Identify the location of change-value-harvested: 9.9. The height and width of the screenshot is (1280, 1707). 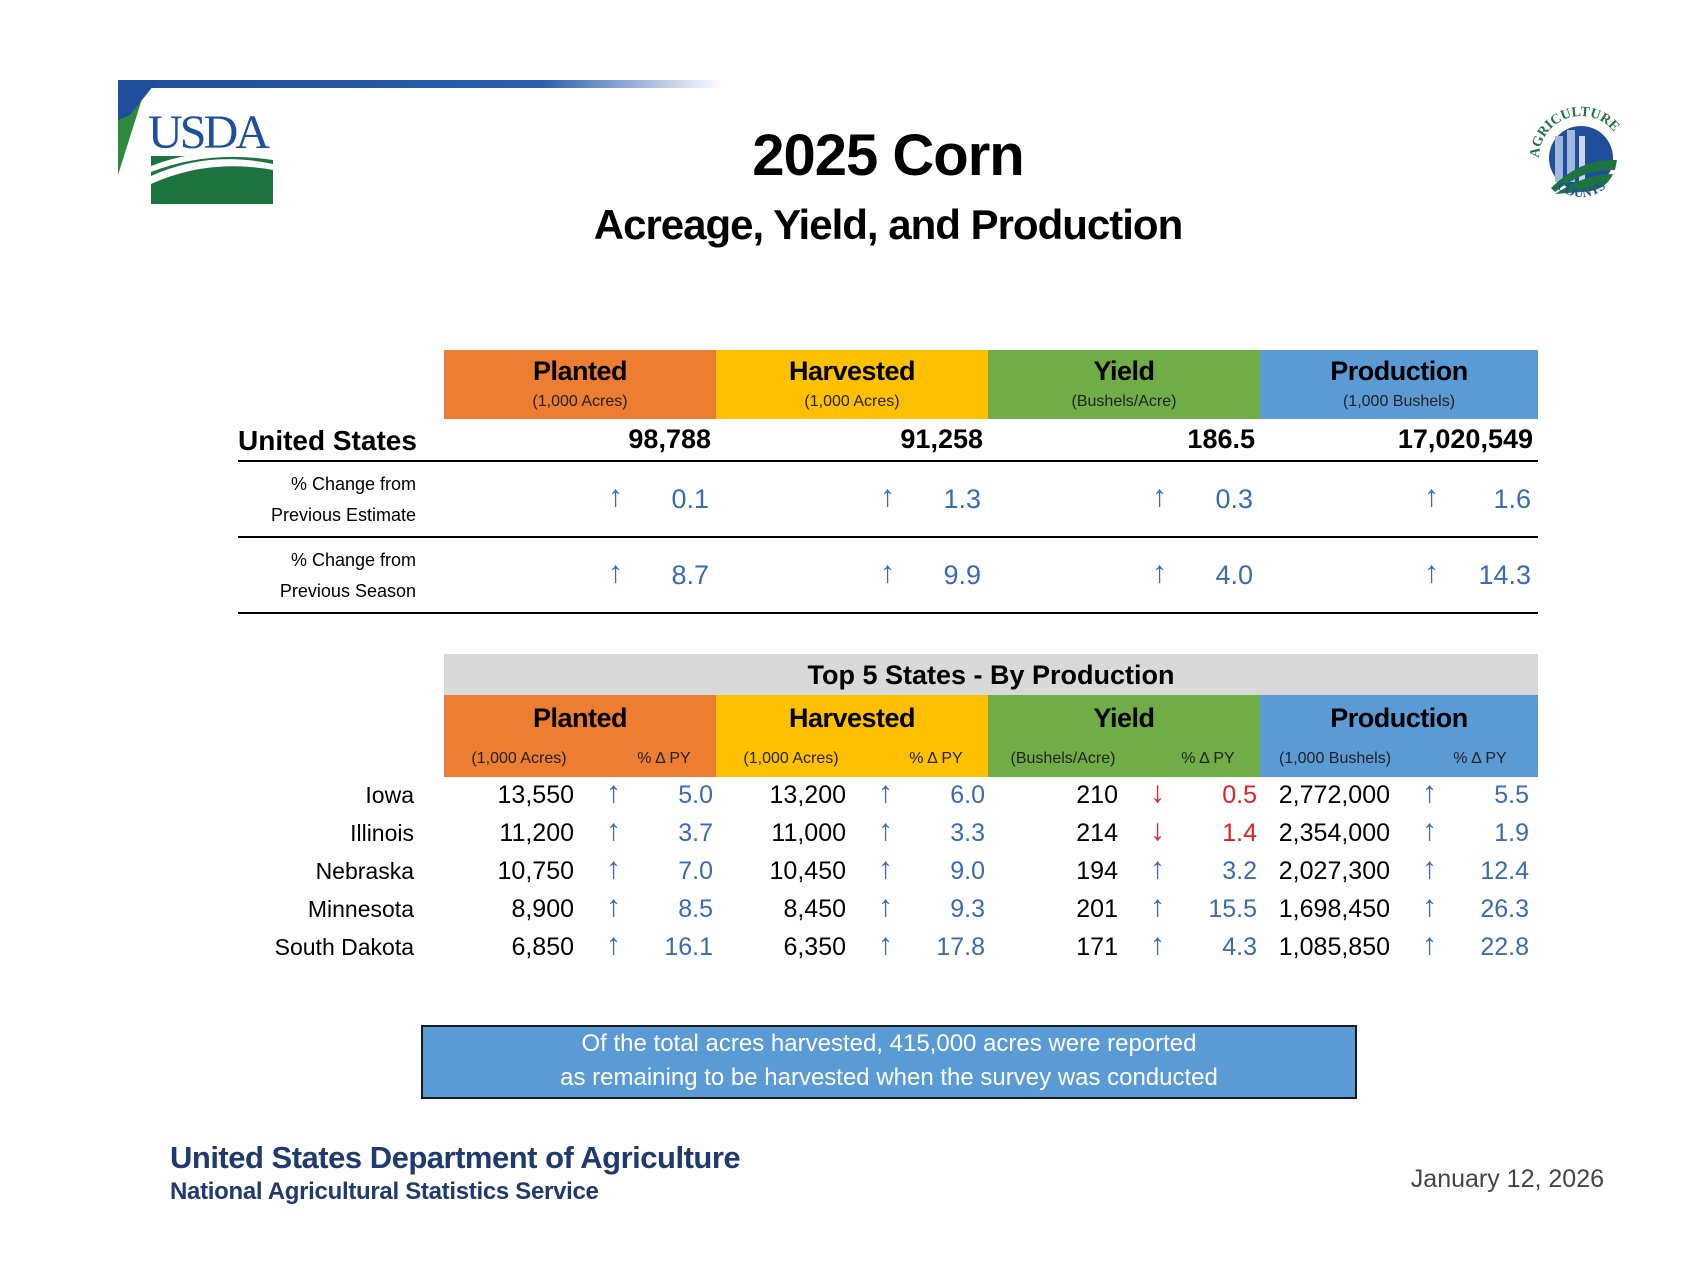
(962, 575).